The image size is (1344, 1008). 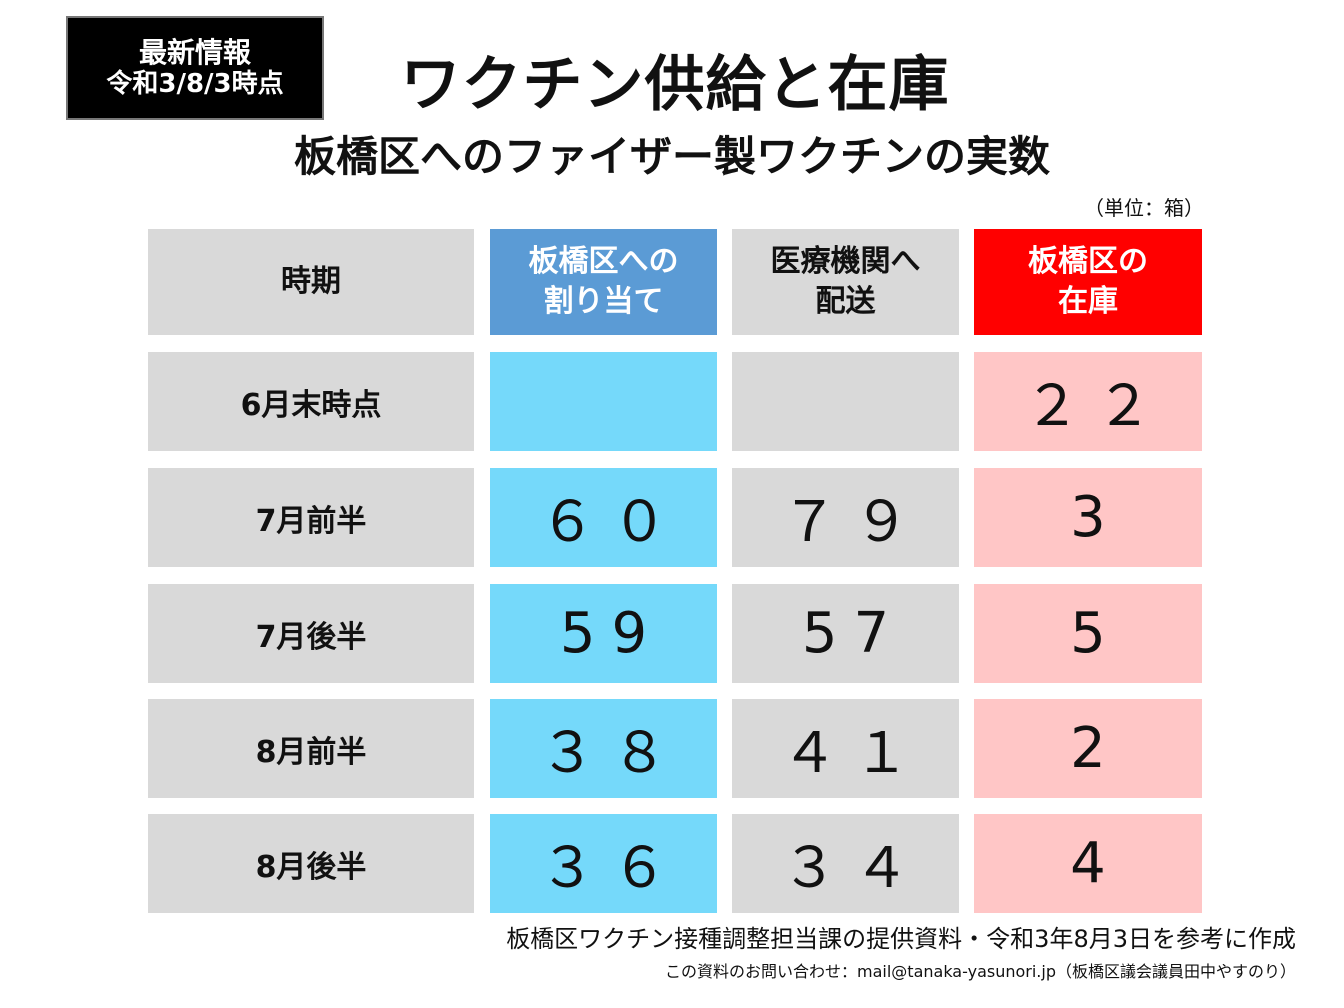 What do you see at coordinates (675, 85) in the screenshot?
I see `page-title: ワクチン供給と在庫` at bounding box center [675, 85].